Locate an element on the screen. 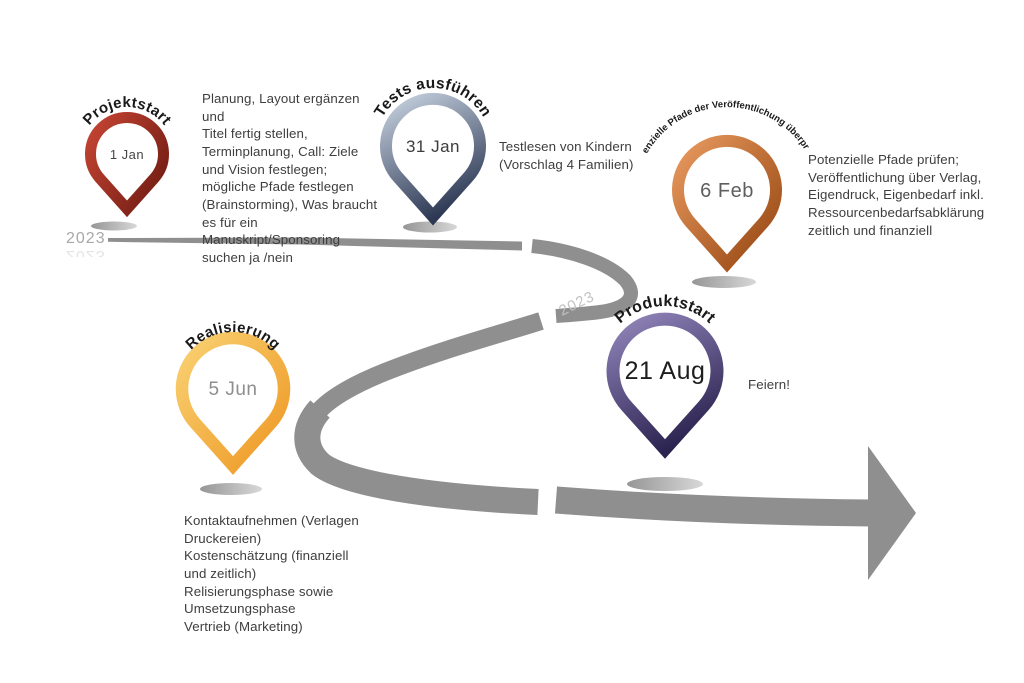 This screenshot has width=1024, height=683. milestone-pin-tests-ausfuehren: 31 Jan Tests ausführen is located at coordinates (432, 150).